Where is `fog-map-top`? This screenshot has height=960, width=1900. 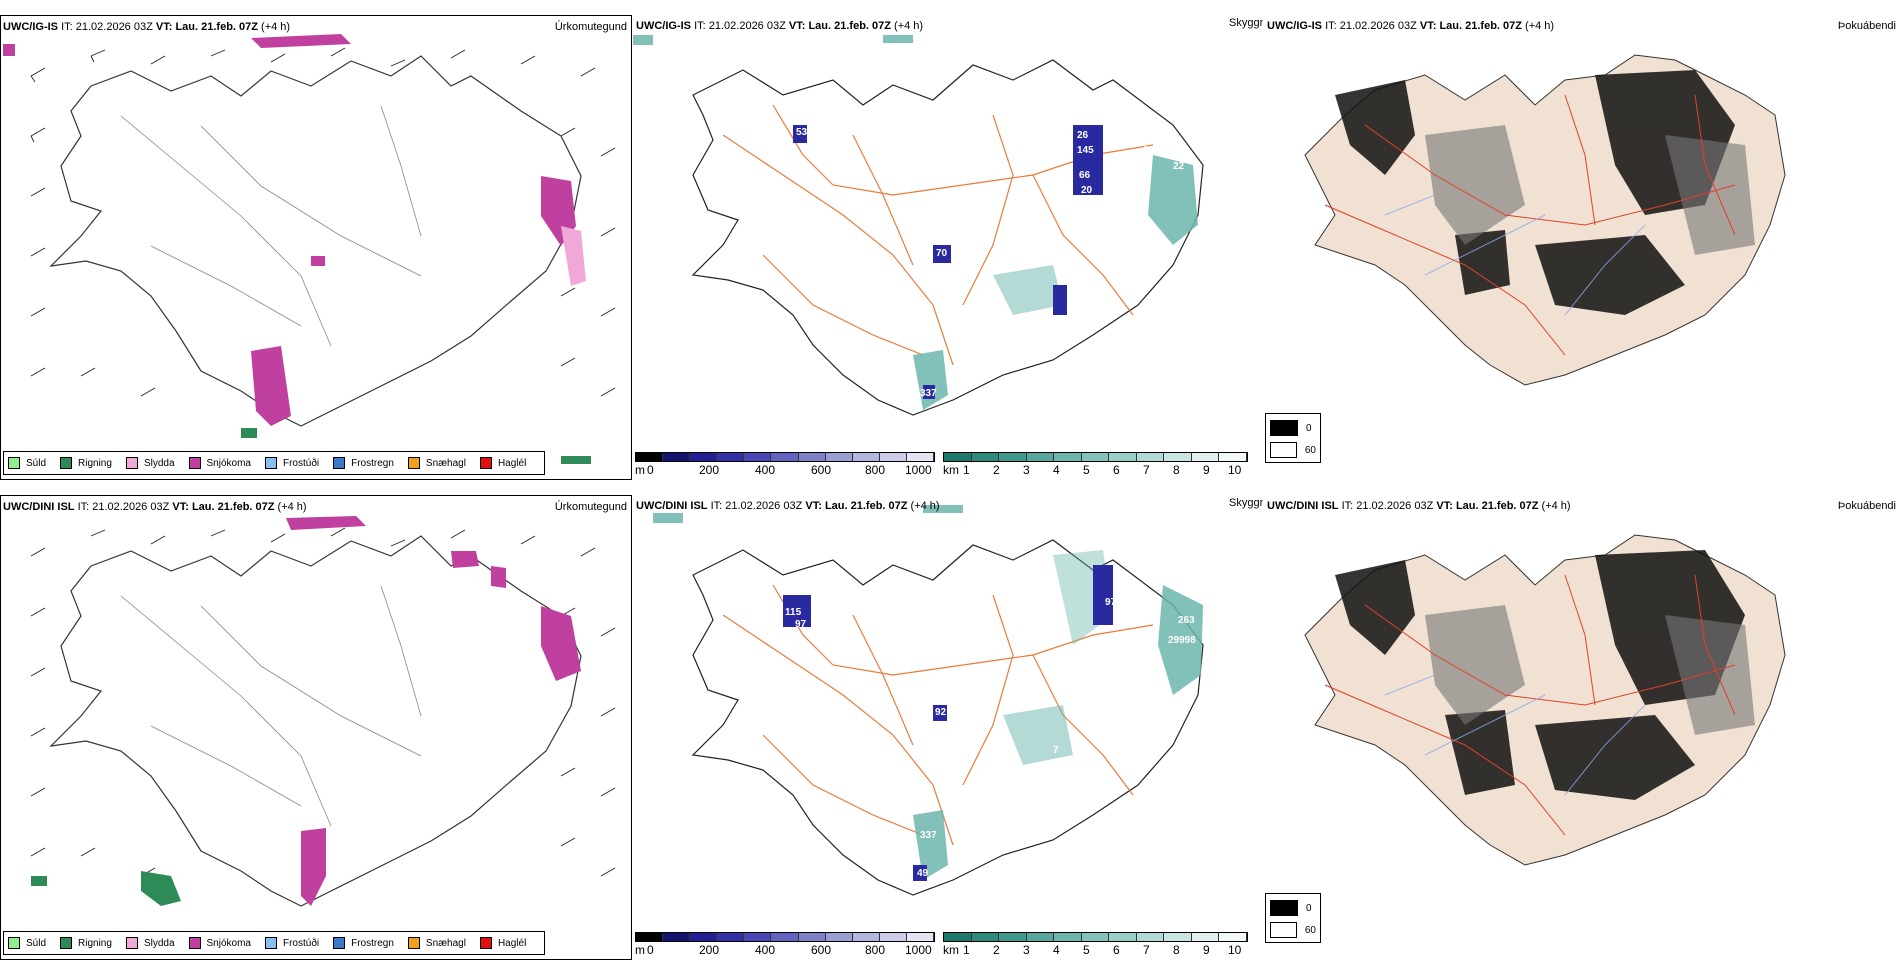
fog-map-top is located at coordinates (1545, 220).